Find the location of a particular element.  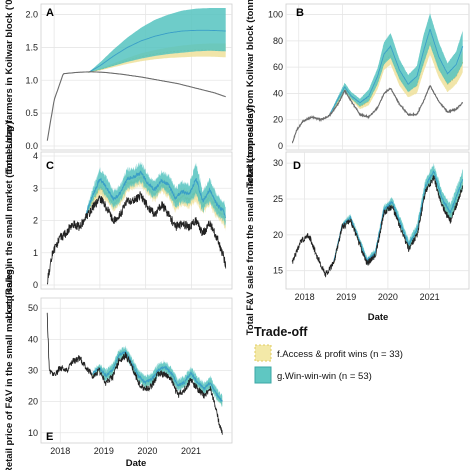

panel-C-ytick-3: 3 is located at coordinates (35, 188).